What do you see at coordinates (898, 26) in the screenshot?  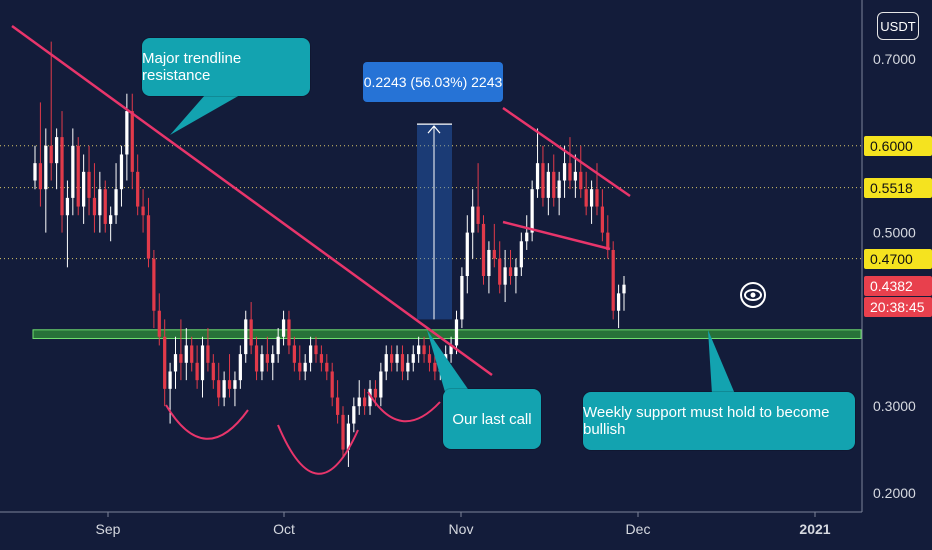 I see `currency-button: USDT` at bounding box center [898, 26].